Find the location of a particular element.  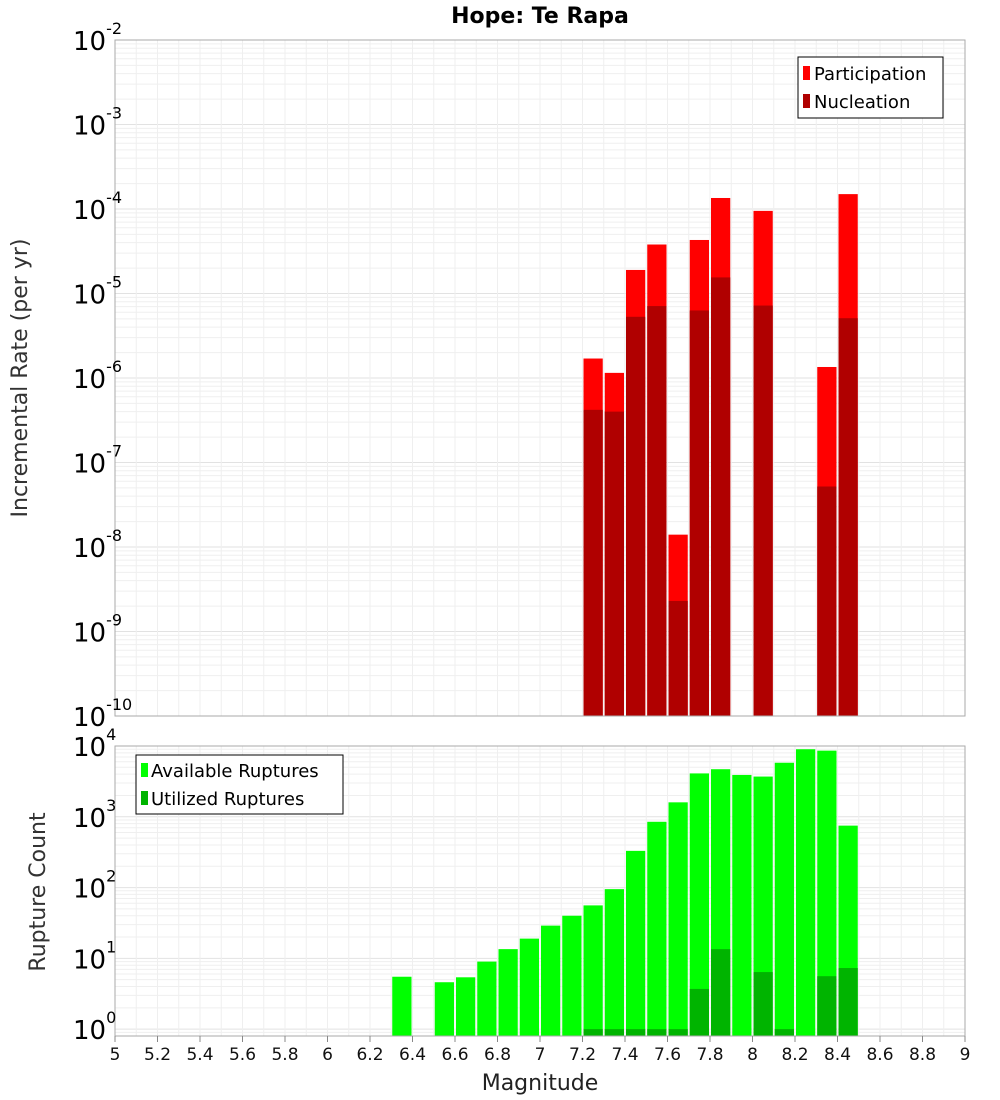

top-y-tick-label: 10⁻⁷ is located at coordinates (97, 461).